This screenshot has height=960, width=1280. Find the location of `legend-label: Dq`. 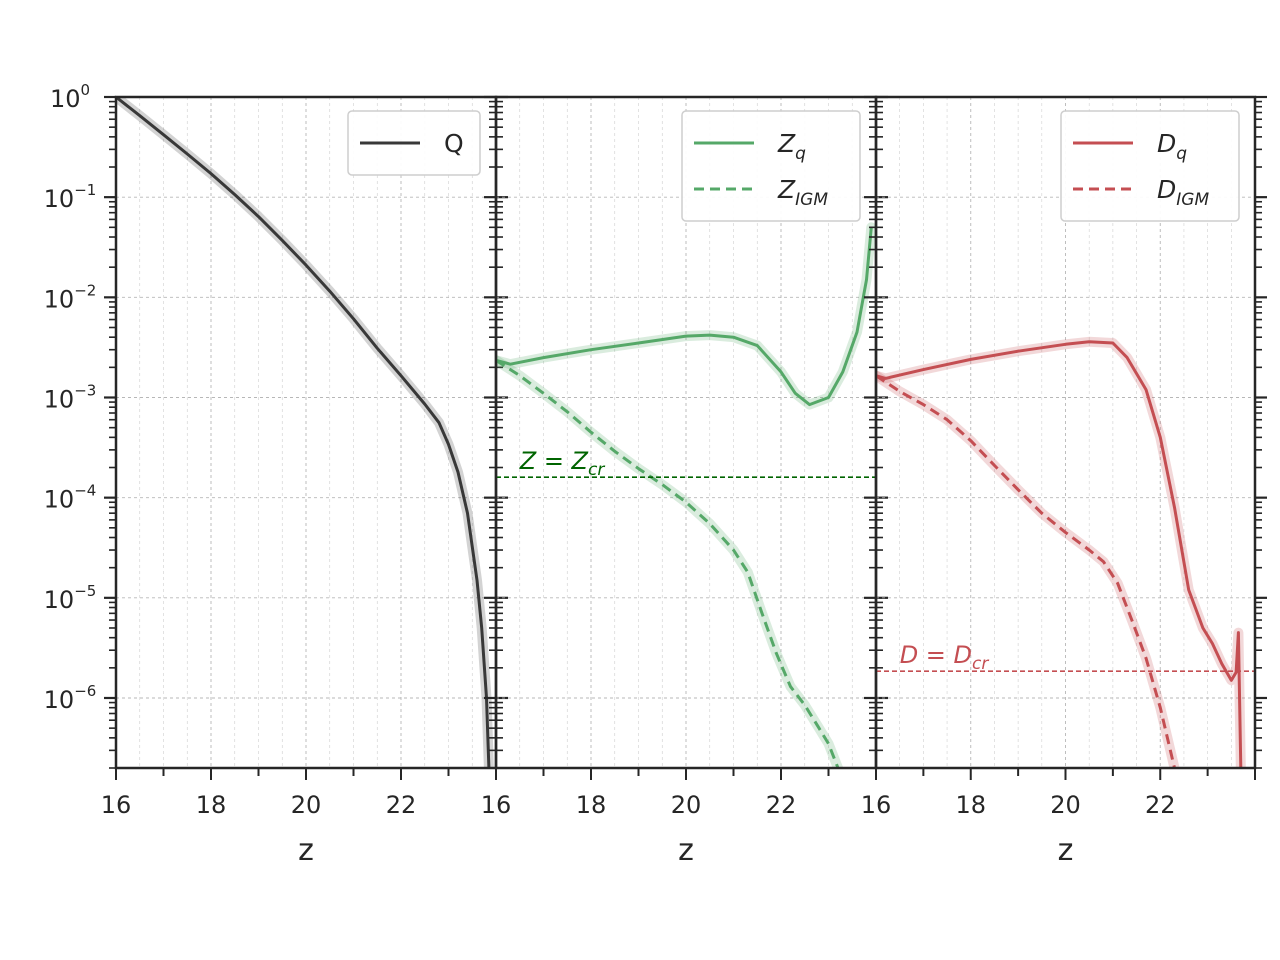

legend-label: Dq is located at coordinates (1172, 146).